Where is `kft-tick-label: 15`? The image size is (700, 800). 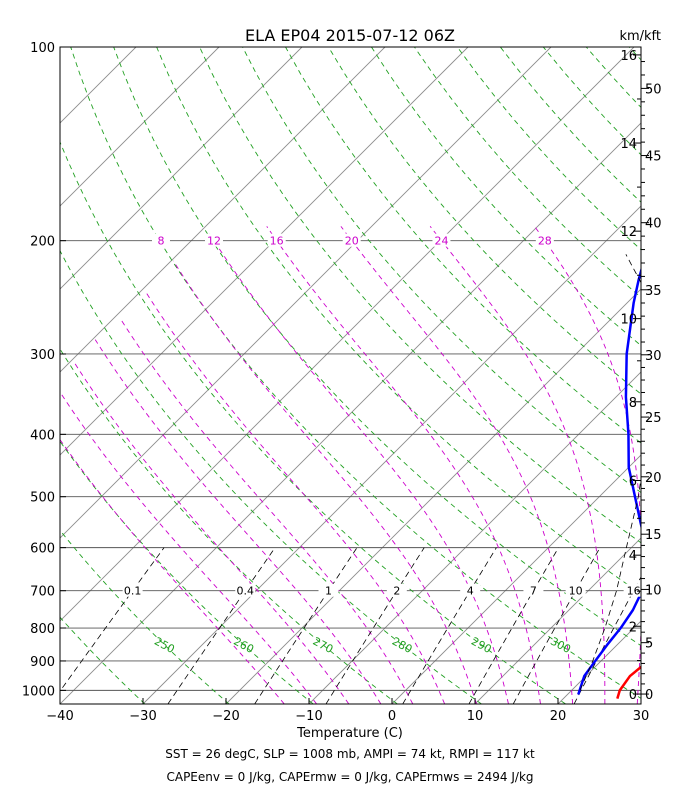 kft-tick-label: 15 is located at coordinates (653, 535).